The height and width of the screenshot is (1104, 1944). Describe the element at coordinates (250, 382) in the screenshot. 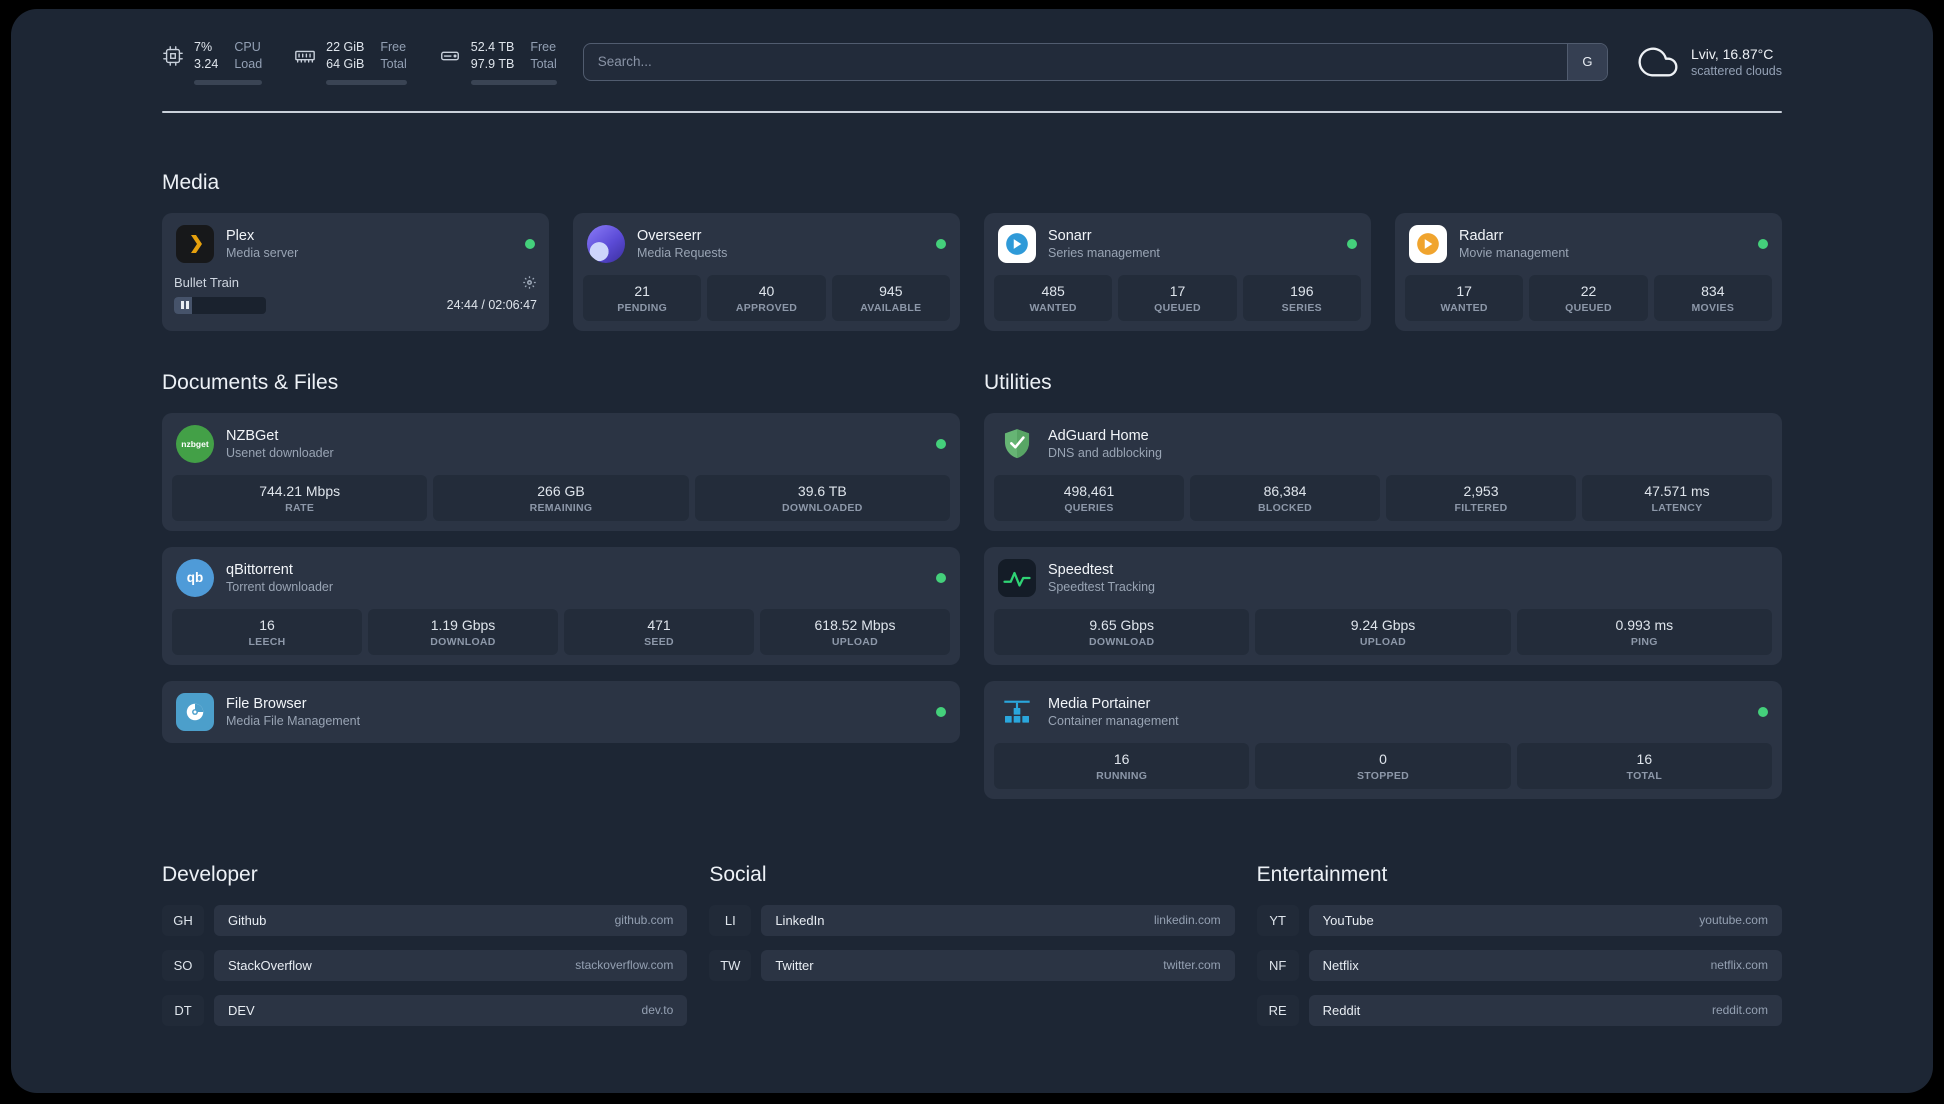

I see `documents-section-title: Documents & Files` at that location.